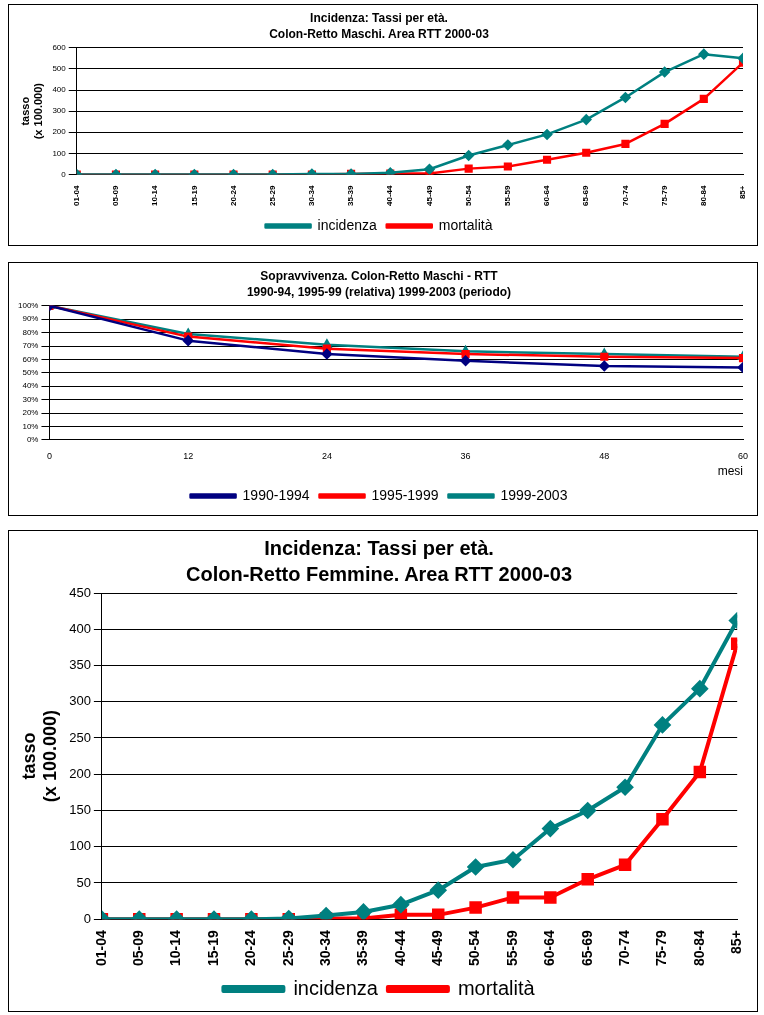 Image resolution: width=764 pixels, height=1015 pixels. I want to click on y-tick-label: 90%, so click(30, 319).